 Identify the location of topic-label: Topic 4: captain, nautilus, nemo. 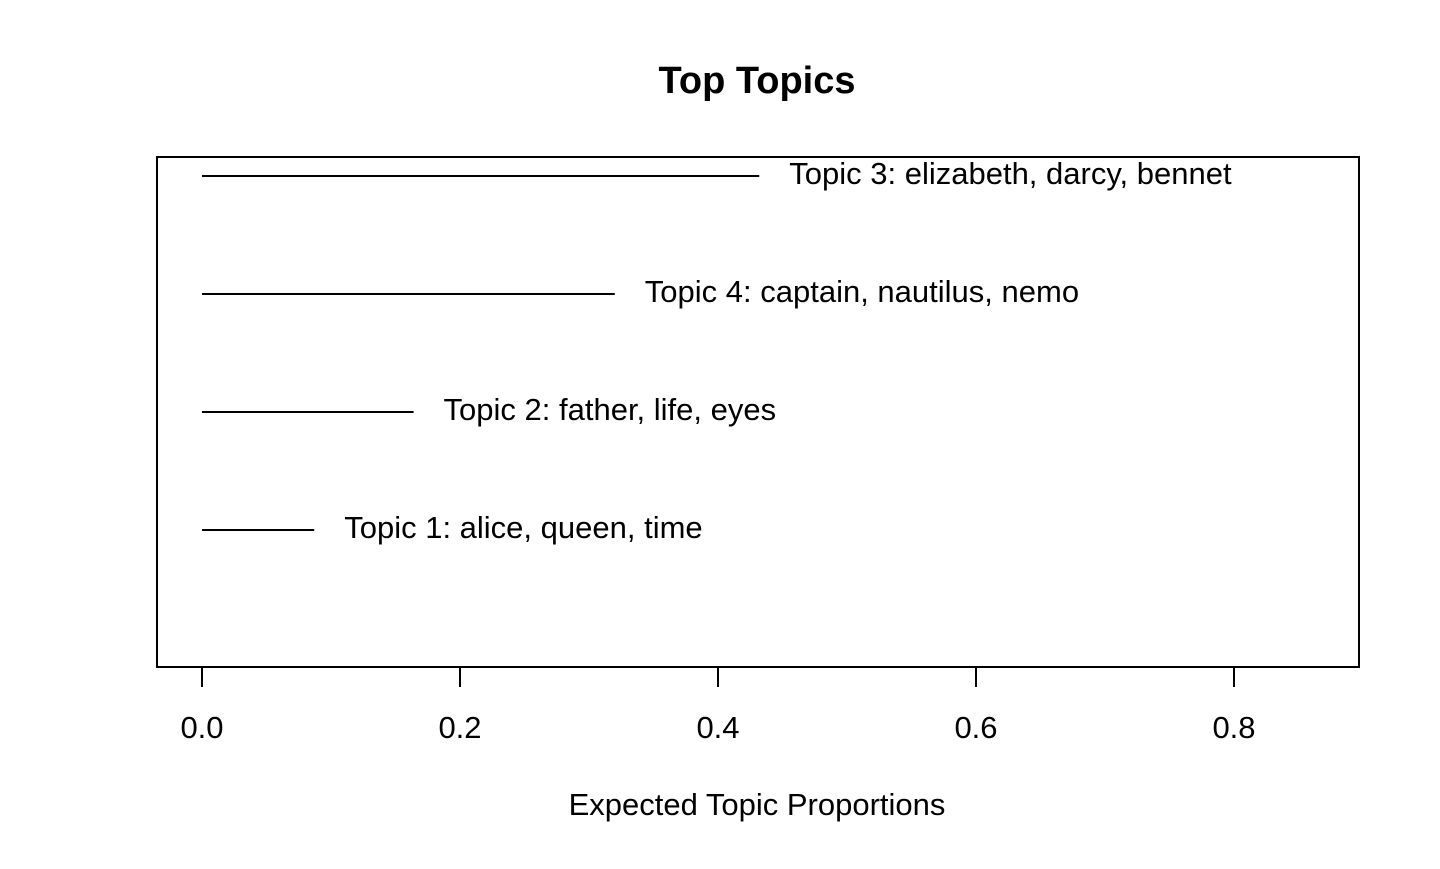
(862, 291).